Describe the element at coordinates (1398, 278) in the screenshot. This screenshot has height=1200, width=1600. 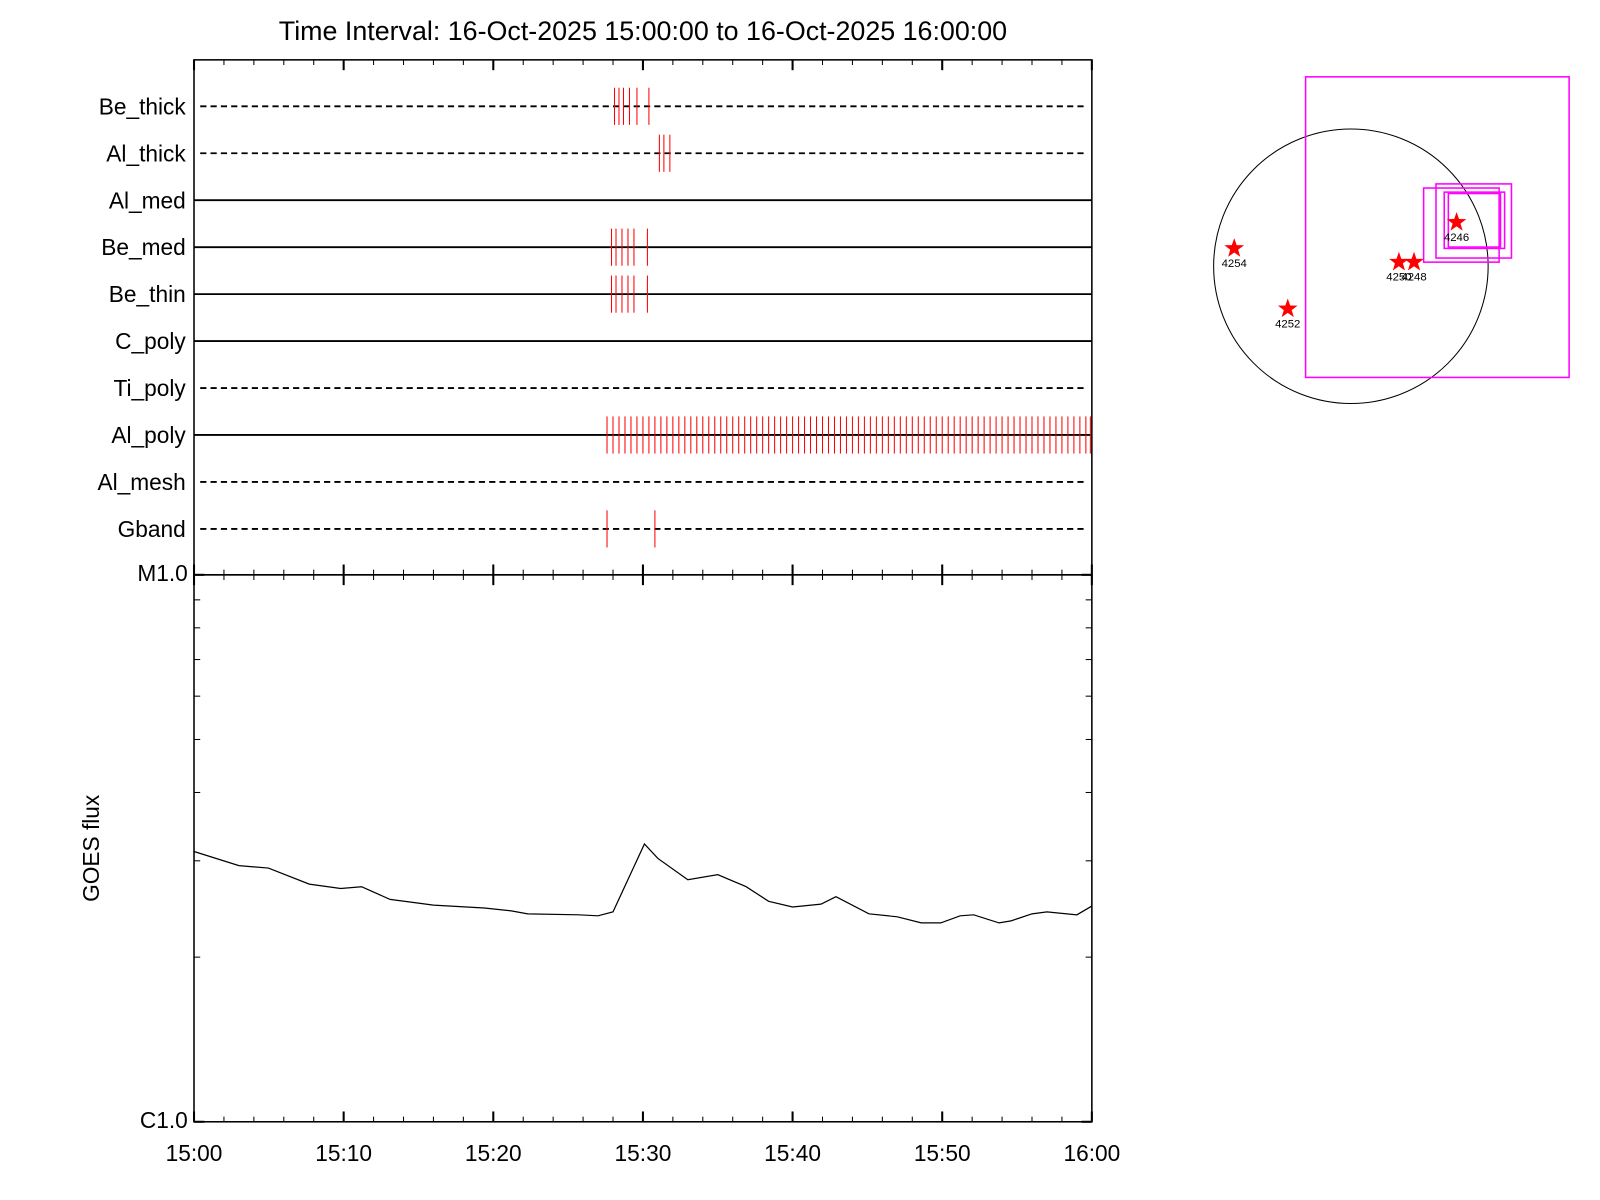
I see `ar-label: 4250` at that location.